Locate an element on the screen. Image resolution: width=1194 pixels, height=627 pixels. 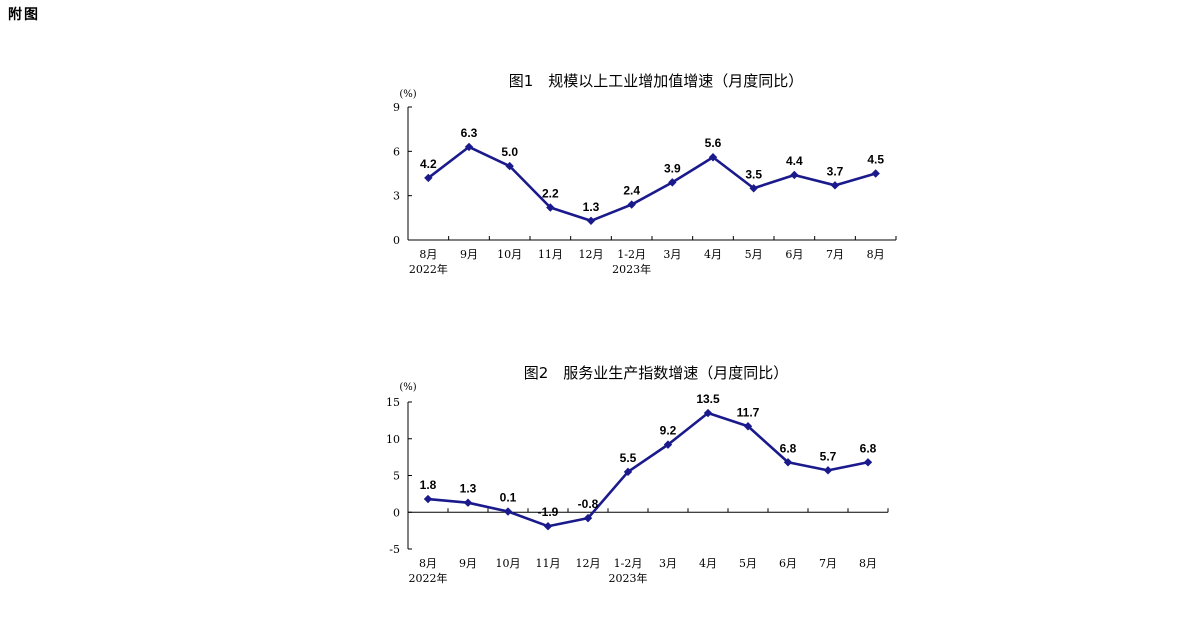
y-tick-label: 9 is located at coordinates (396, 107).